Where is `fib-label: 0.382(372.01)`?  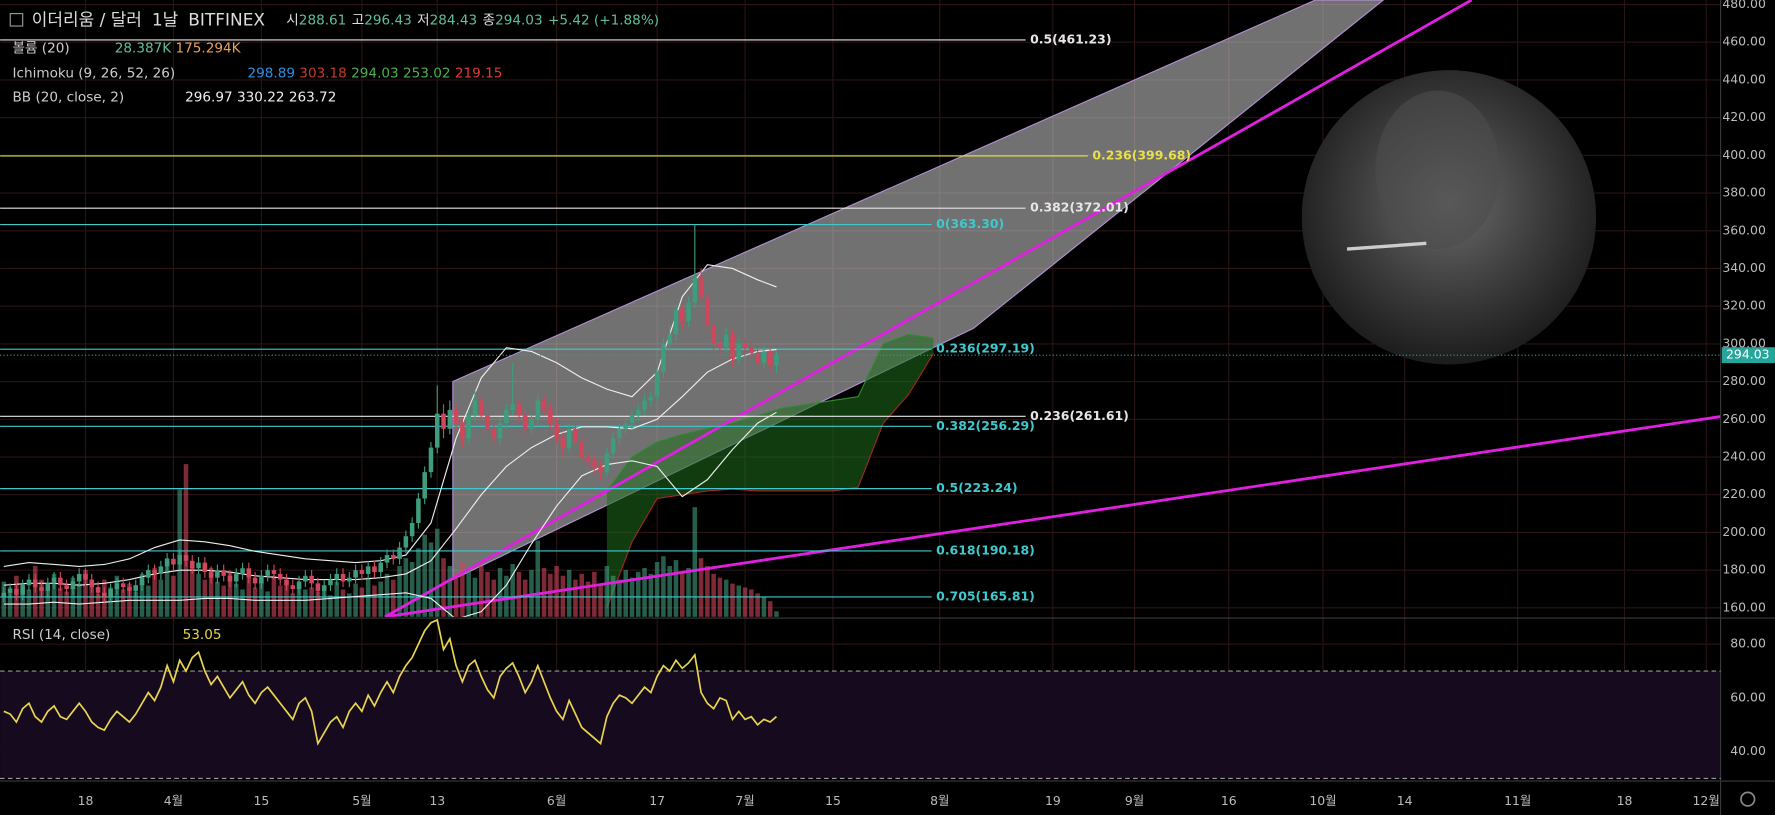 fib-label: 0.382(372.01) is located at coordinates (1079, 207).